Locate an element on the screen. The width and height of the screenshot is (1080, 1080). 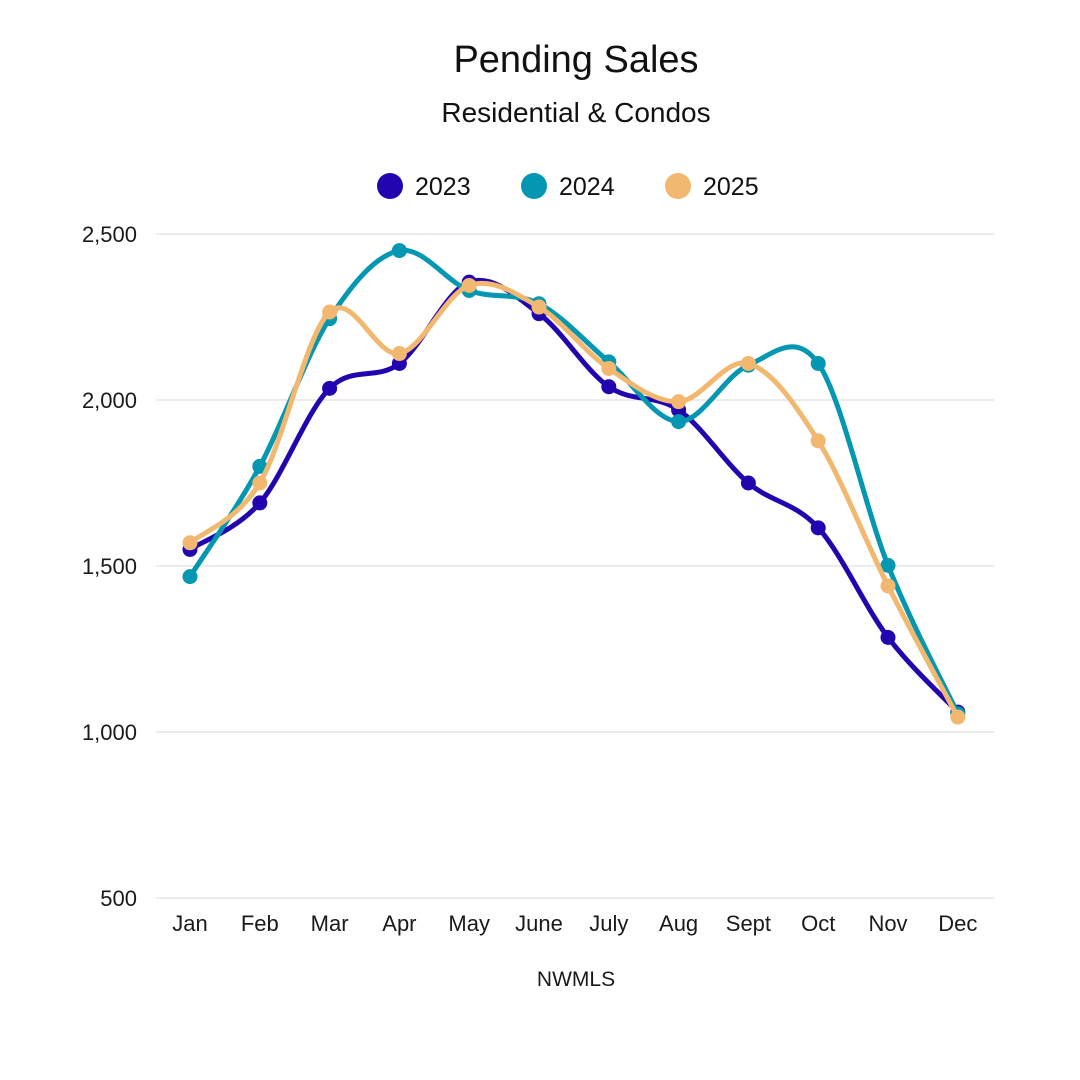
data-point-2023-sept is located at coordinates (748, 483).